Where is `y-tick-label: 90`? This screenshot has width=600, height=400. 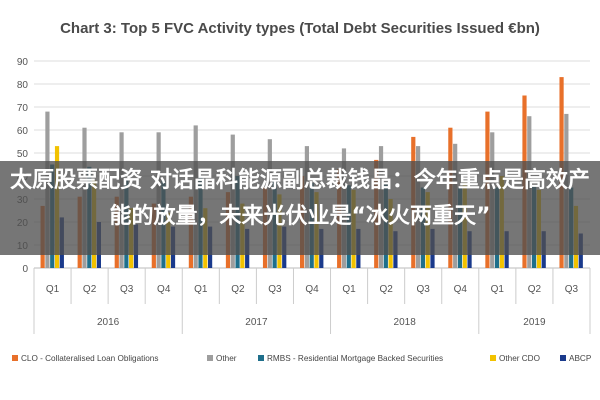
y-tick-label: 90 is located at coordinates (23, 62).